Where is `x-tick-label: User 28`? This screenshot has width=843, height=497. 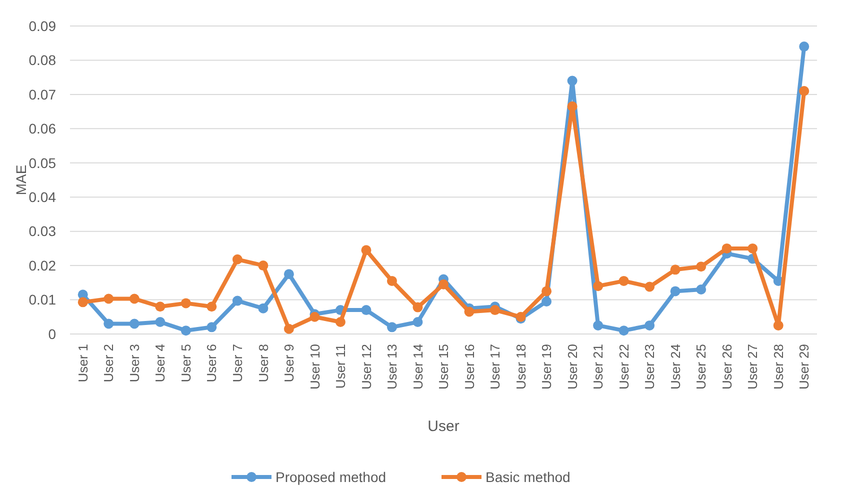 x-tick-label: User 28 is located at coordinates (778, 367).